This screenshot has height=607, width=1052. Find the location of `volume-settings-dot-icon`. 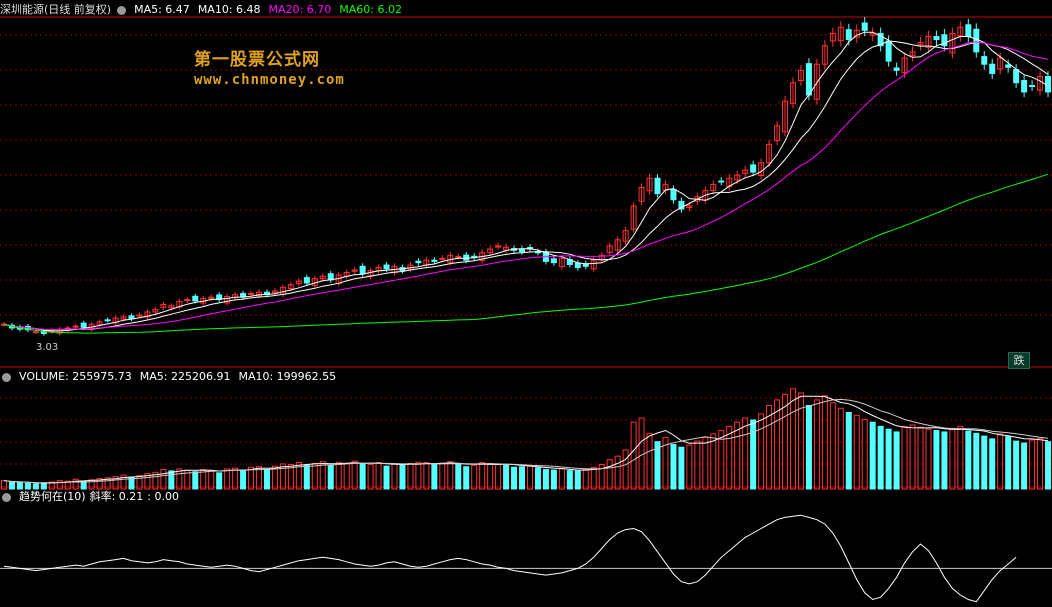

volume-settings-dot-icon is located at coordinates (6, 377).